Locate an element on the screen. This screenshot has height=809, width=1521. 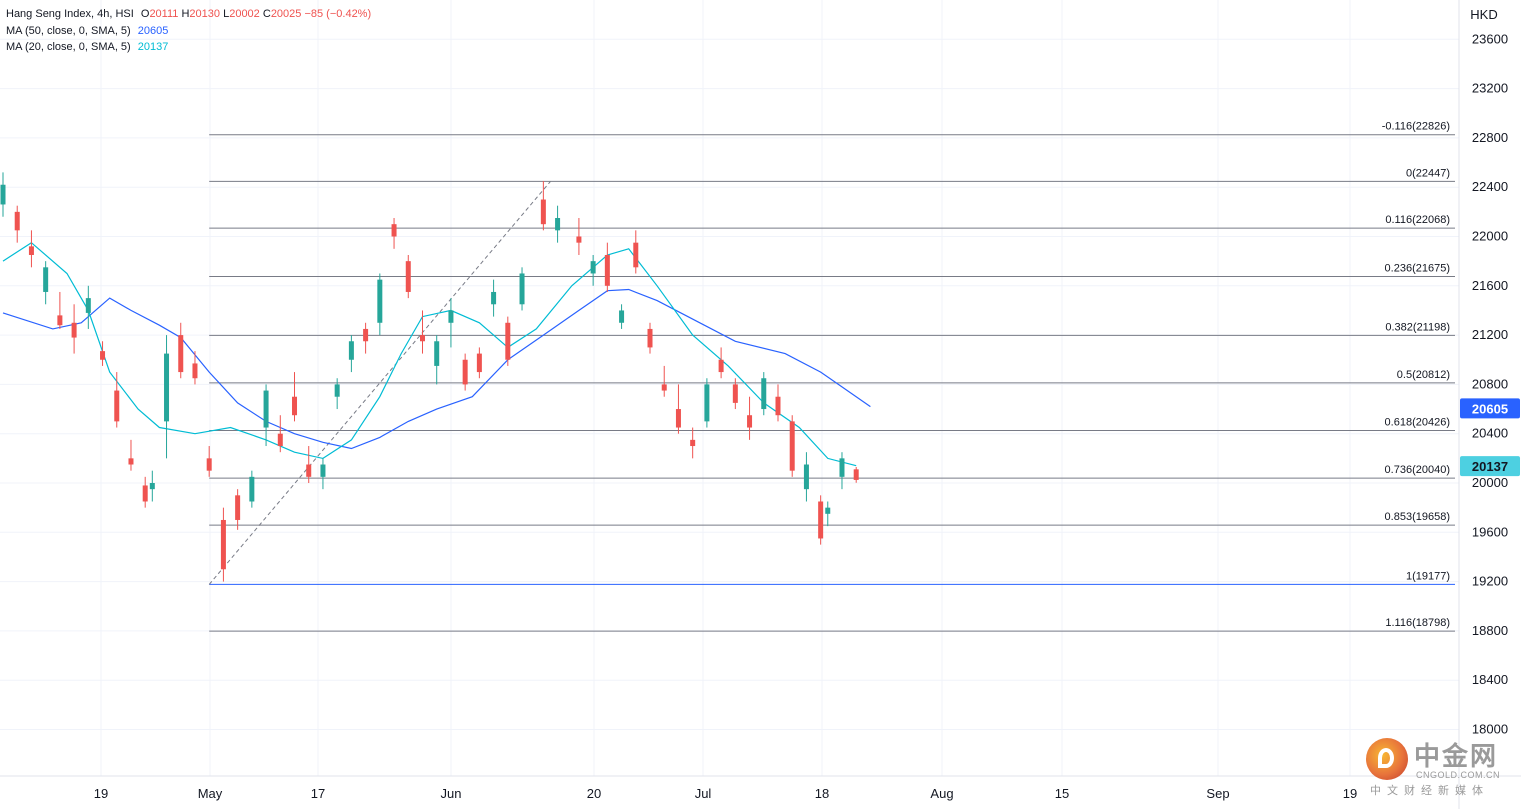
ma50-price-tag is located at coordinates (1490, 408).